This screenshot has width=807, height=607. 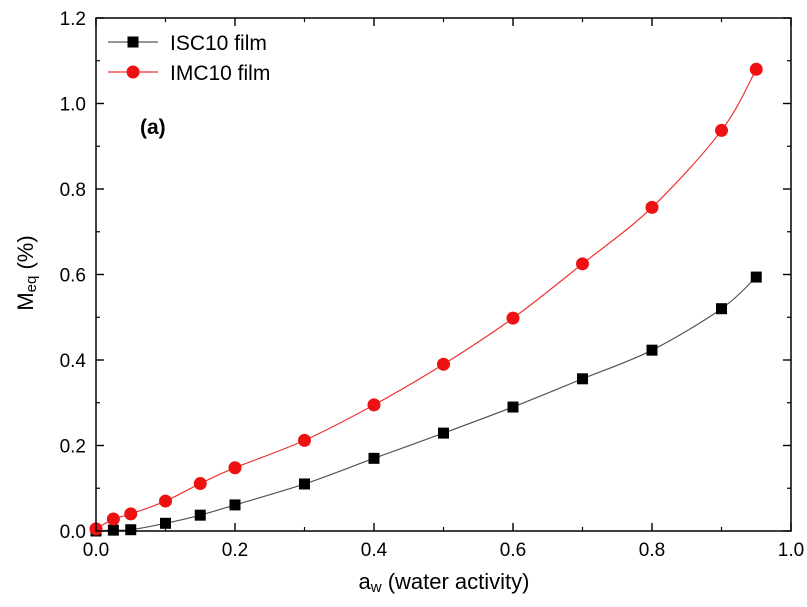 I want to click on x-tick-label: 0.0, so click(x=96, y=550).